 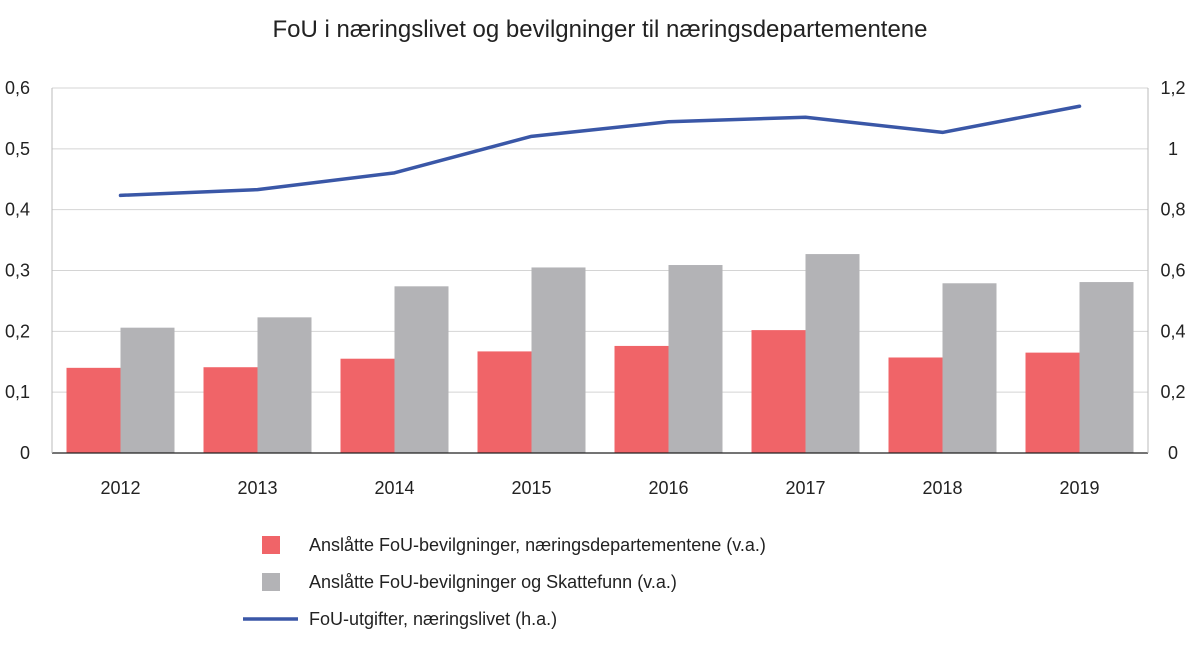 What do you see at coordinates (1173, 453) in the screenshot?
I see `y-right-tick-label: 0` at bounding box center [1173, 453].